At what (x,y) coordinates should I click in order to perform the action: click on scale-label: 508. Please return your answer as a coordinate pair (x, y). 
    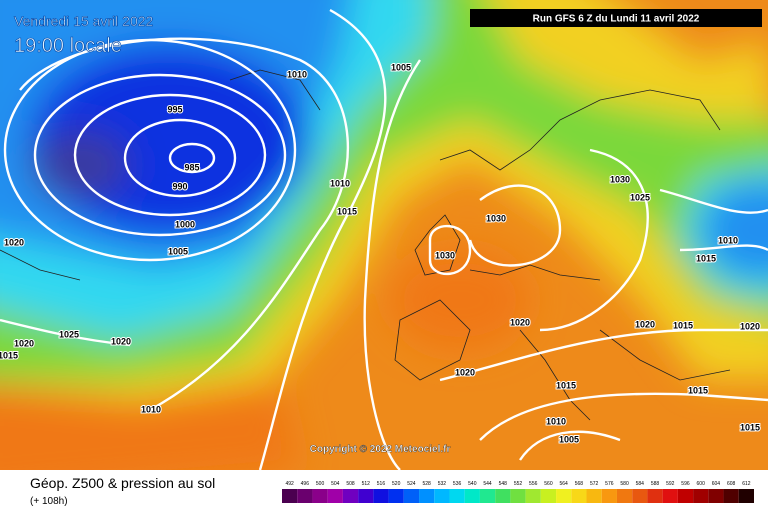
    Looking at the image, I should click on (350, 484).